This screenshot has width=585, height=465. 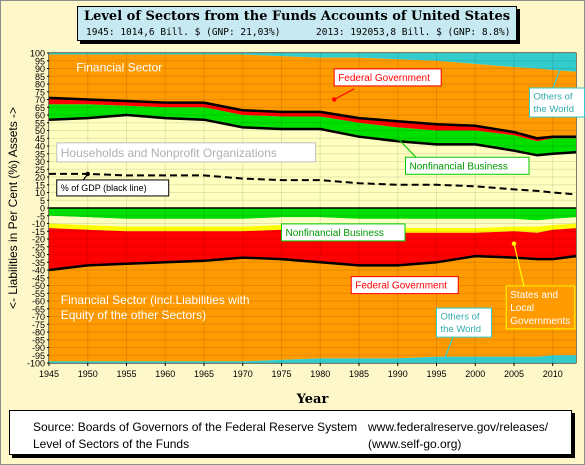 I want to click on y-tick-label: 75, so click(x=40, y=92).